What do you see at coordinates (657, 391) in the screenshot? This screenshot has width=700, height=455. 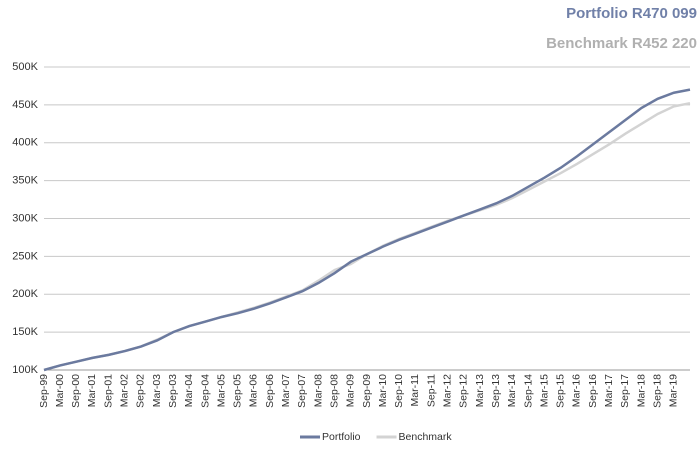 I see `x-tick-label: Sep-18` at bounding box center [657, 391].